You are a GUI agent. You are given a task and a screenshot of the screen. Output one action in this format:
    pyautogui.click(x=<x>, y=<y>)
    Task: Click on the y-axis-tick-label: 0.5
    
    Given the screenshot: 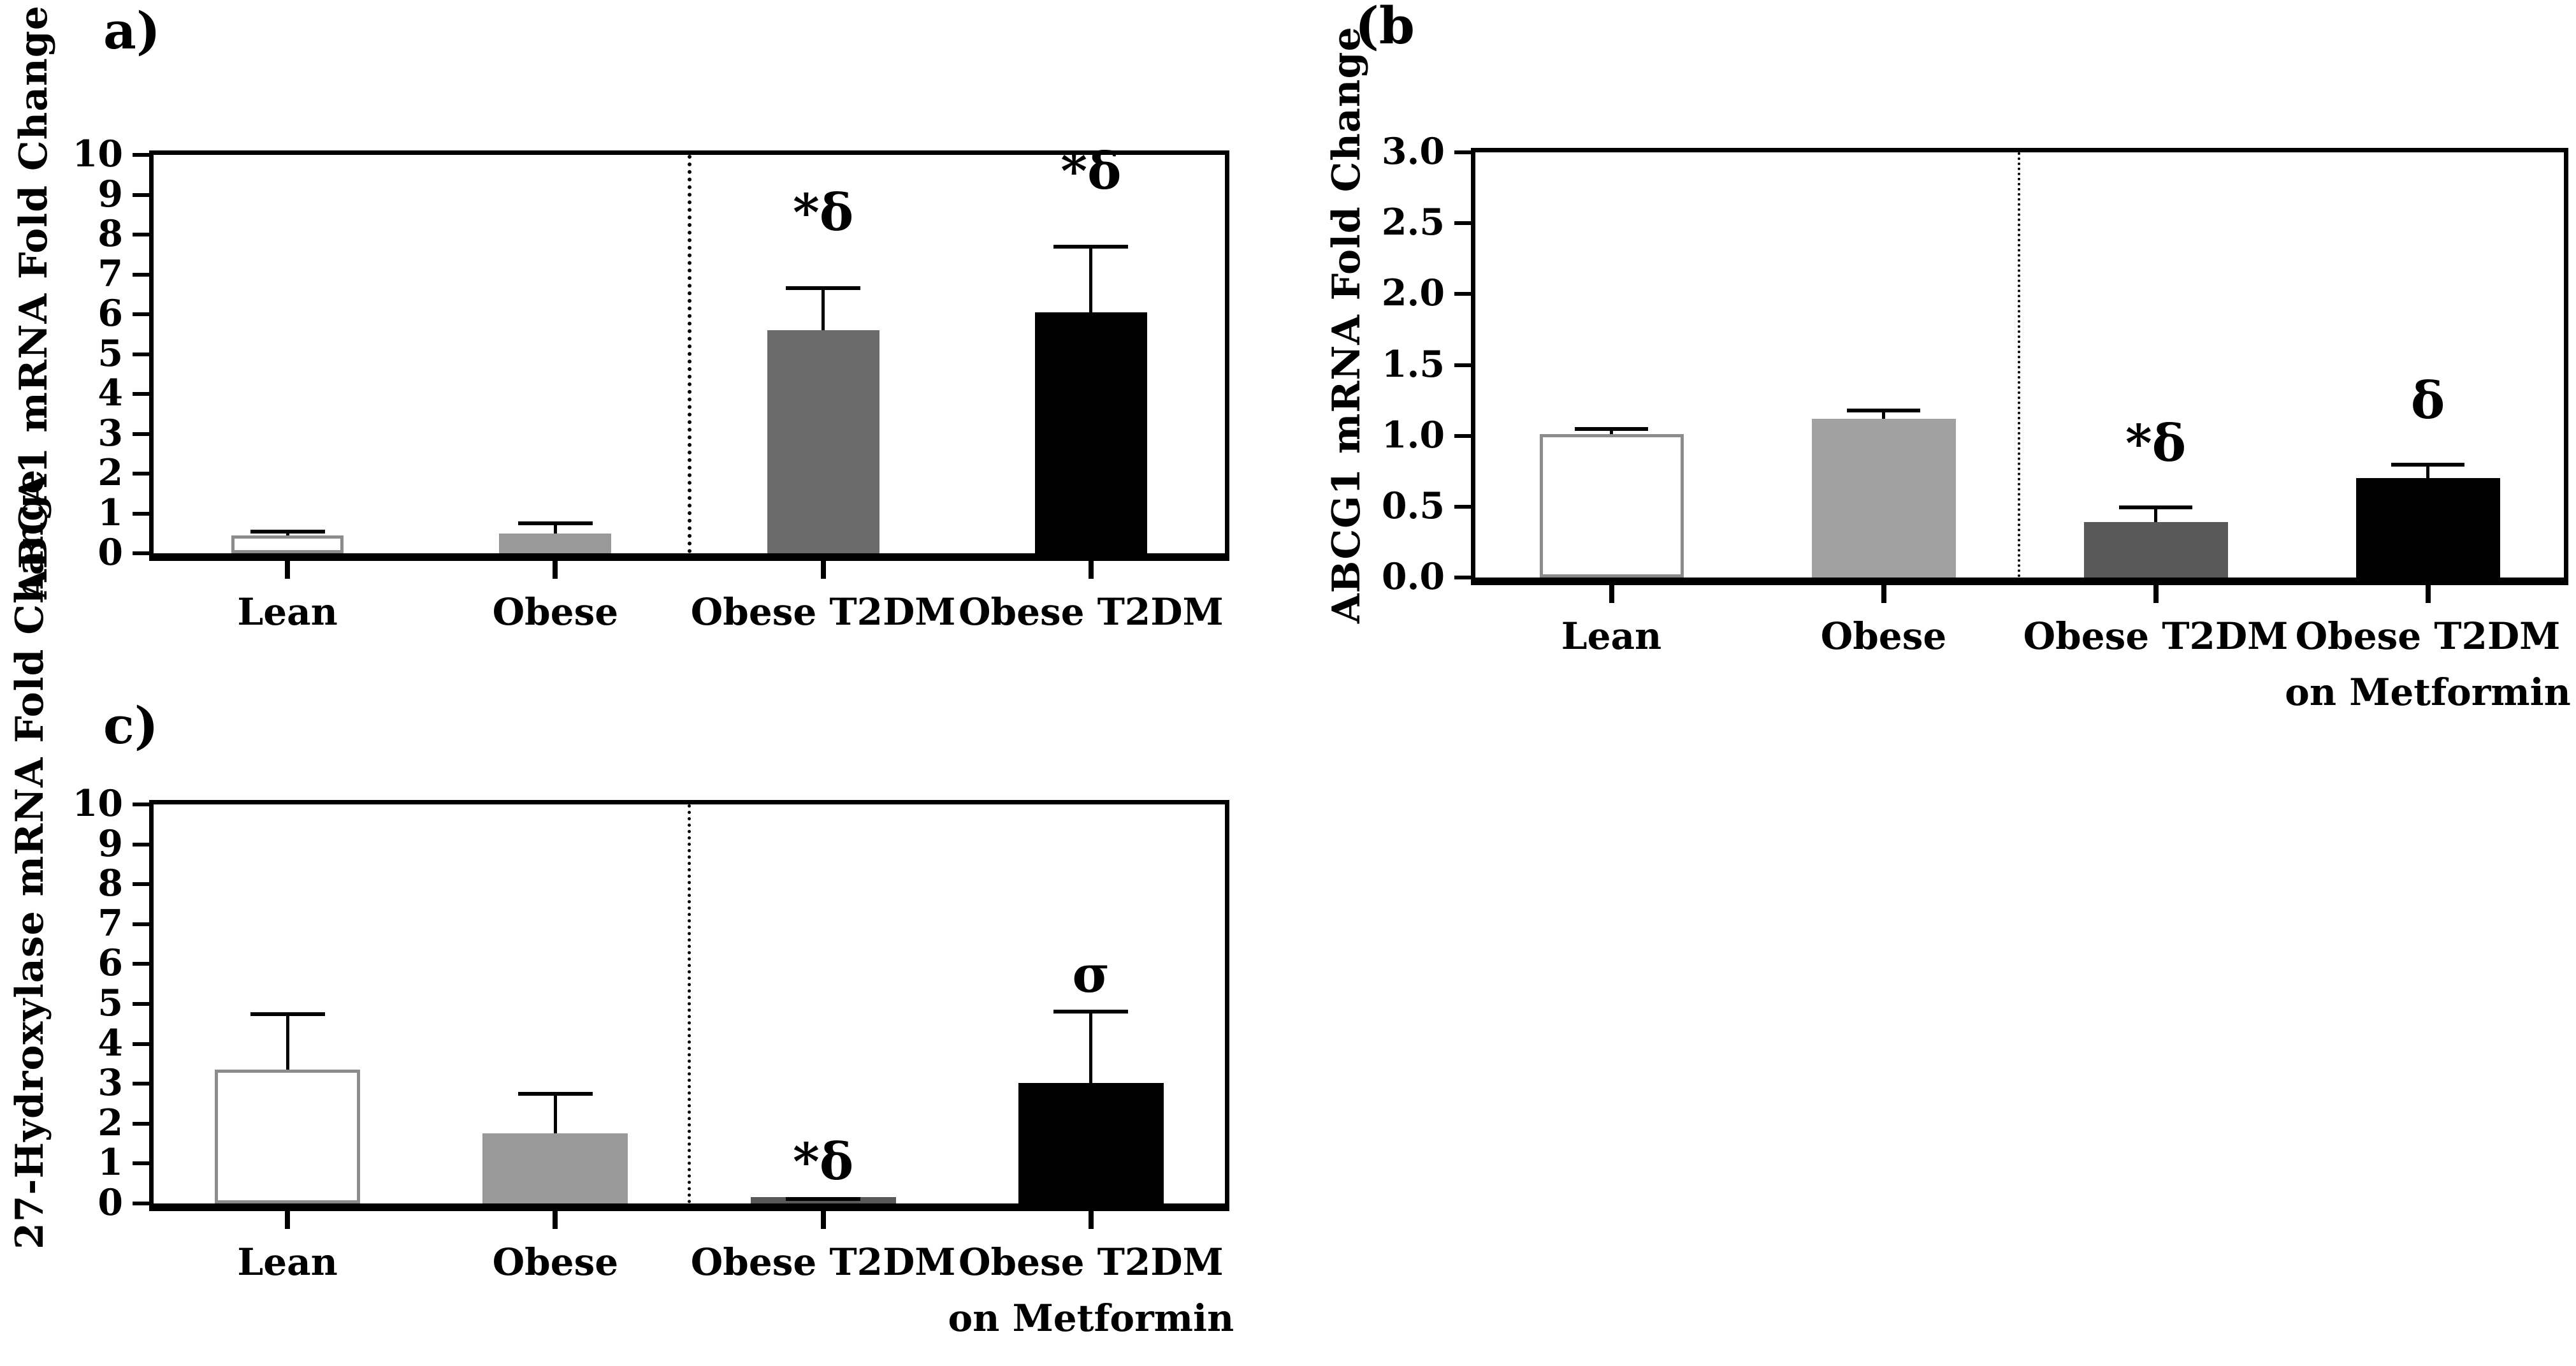 What is the action you would take?
    pyautogui.click(x=1413, y=506)
    